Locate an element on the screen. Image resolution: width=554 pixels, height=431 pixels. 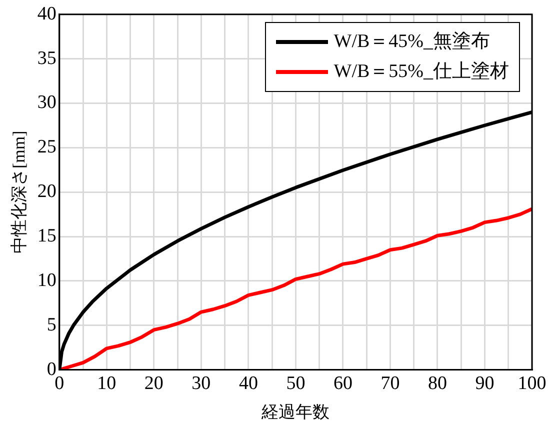
y-tick-label: 5 is located at coordinates (51, 325).